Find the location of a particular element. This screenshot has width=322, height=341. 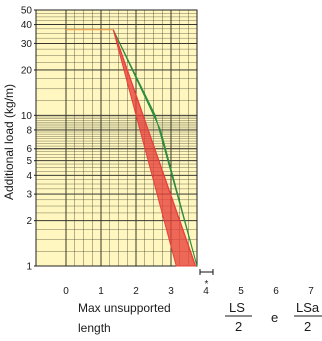

x-tick-label: 5 is located at coordinates (241, 291).